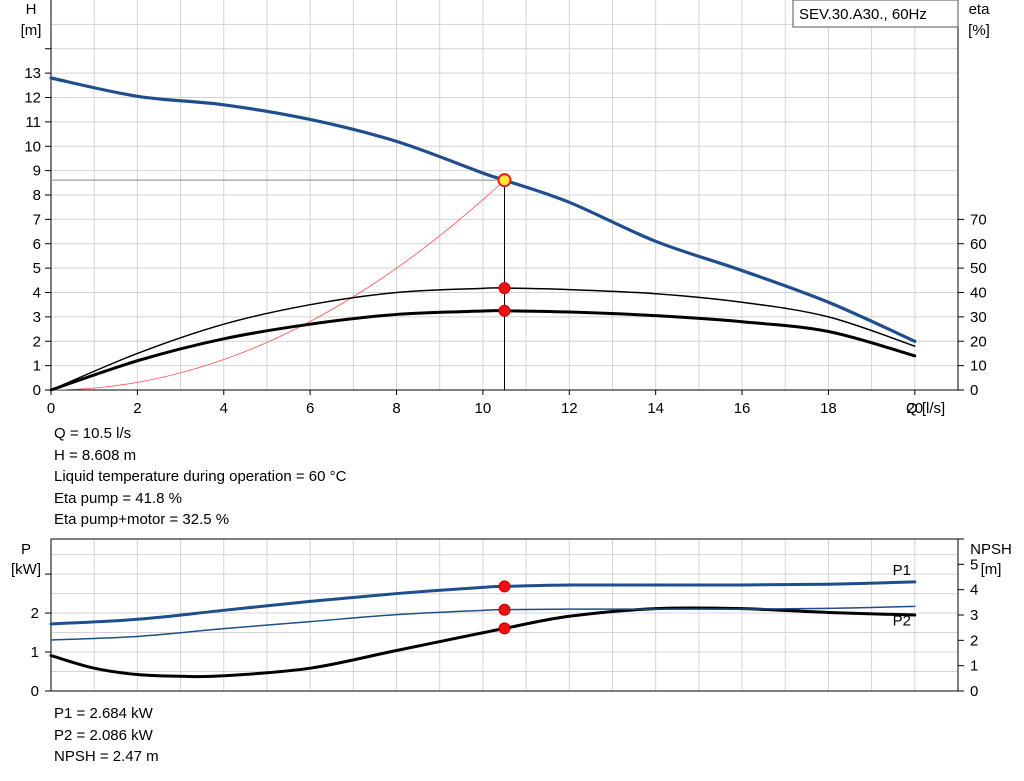 The height and width of the screenshot is (781, 1024). What do you see at coordinates (504, 609) in the screenshot?
I see `p2-operating-marker` at bounding box center [504, 609].